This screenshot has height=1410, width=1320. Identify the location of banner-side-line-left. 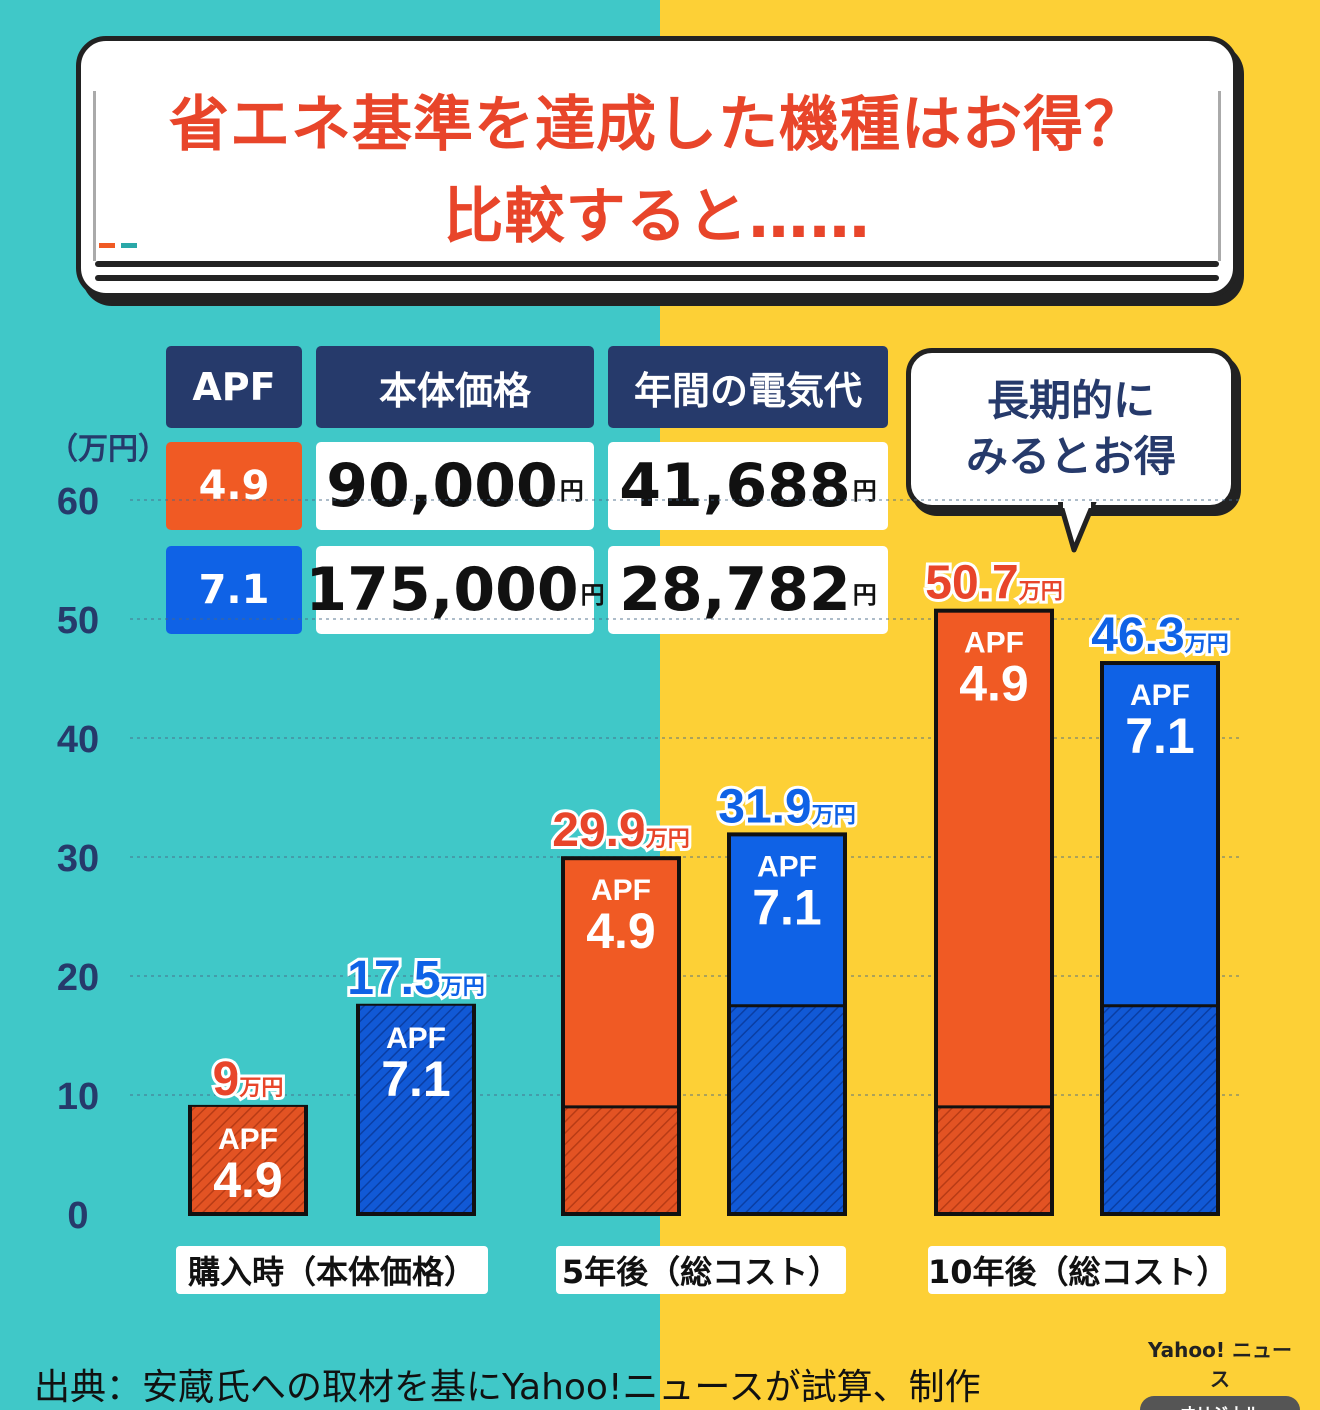
(94, 176).